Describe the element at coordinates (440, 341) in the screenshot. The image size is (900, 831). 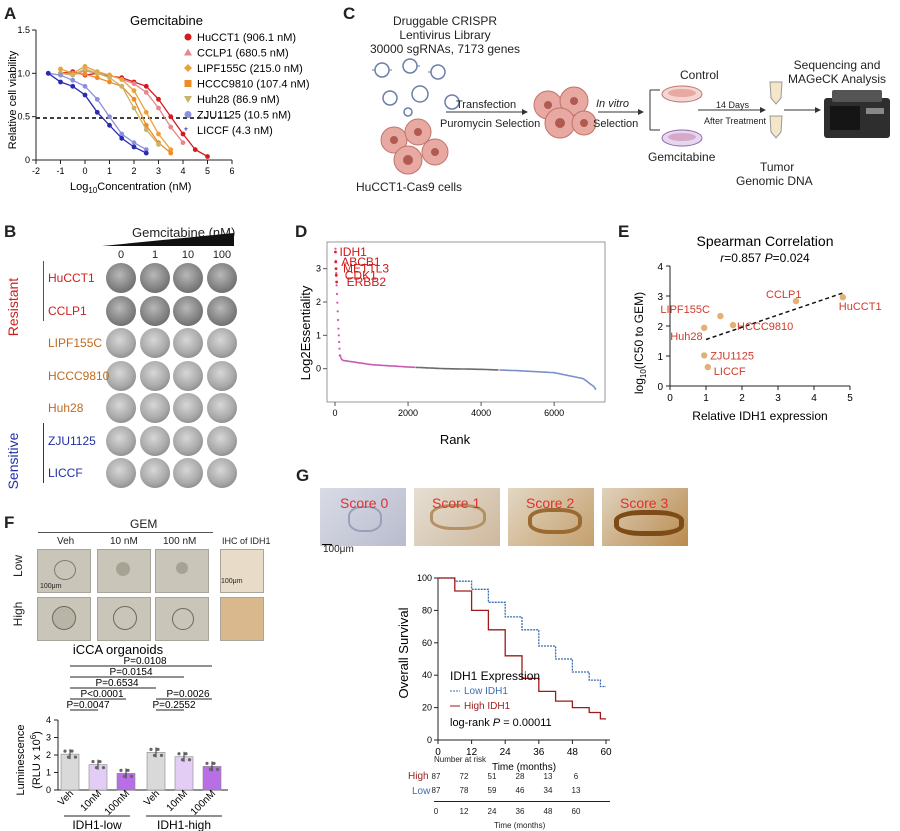
I see `panel-d-ticks: 0 1 2 3 0 2000 4000 6000` at that location.